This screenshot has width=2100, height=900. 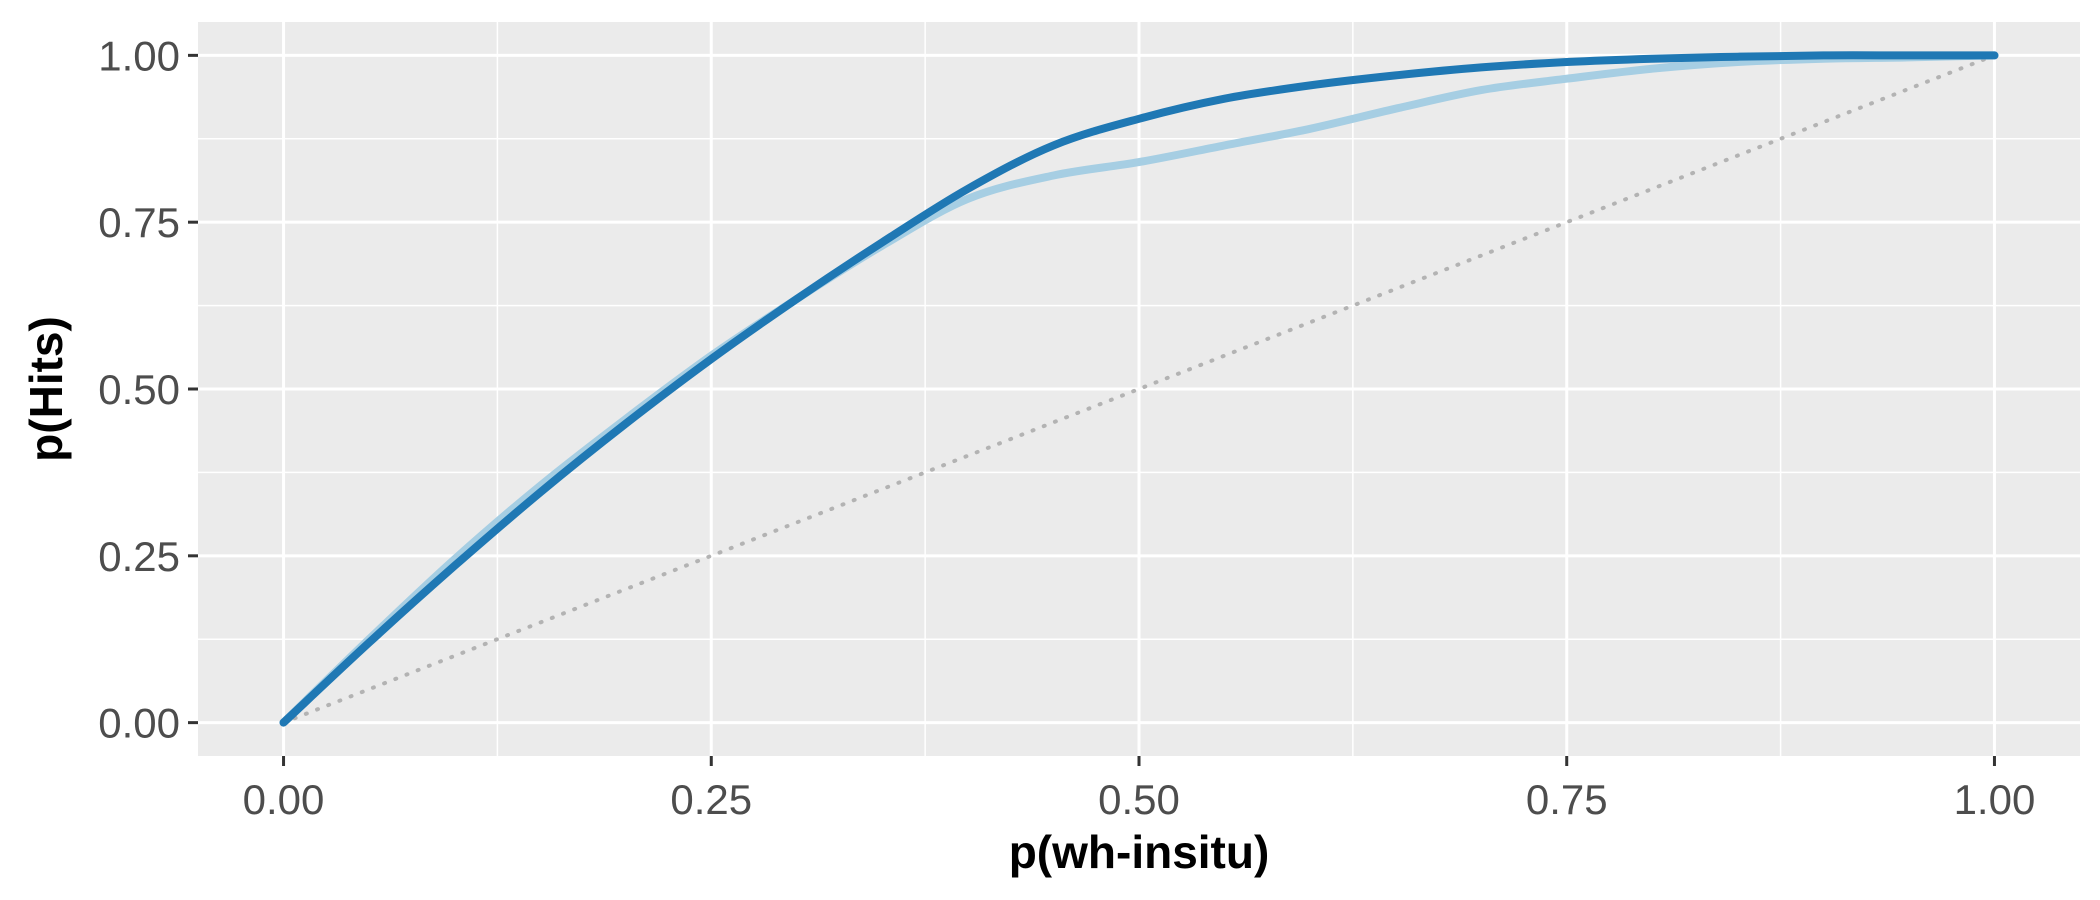 I want to click on y-tick-label: 0.50, so click(x=139, y=389).